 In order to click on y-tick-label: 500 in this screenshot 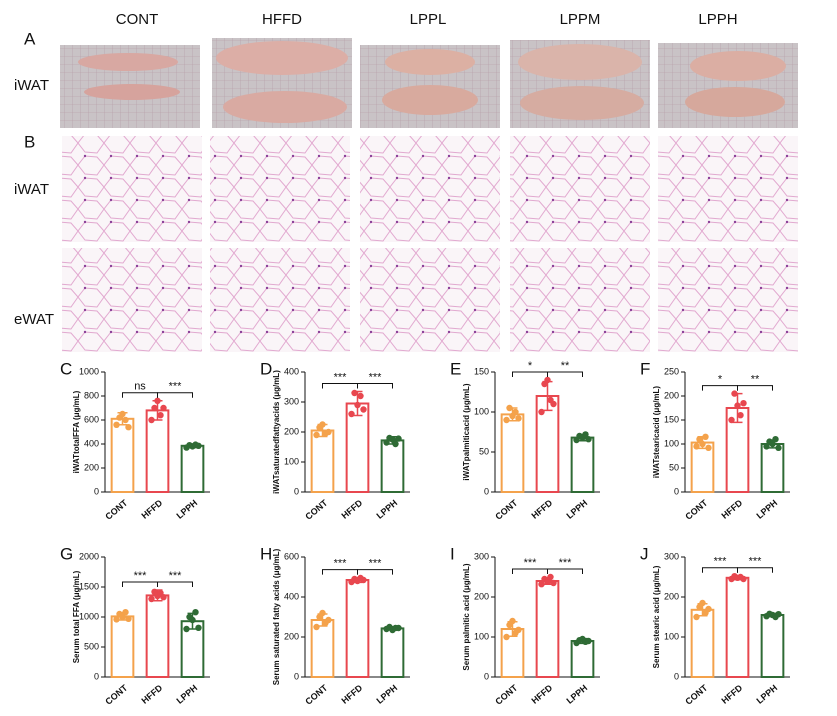, I will do `click(91, 646)`.